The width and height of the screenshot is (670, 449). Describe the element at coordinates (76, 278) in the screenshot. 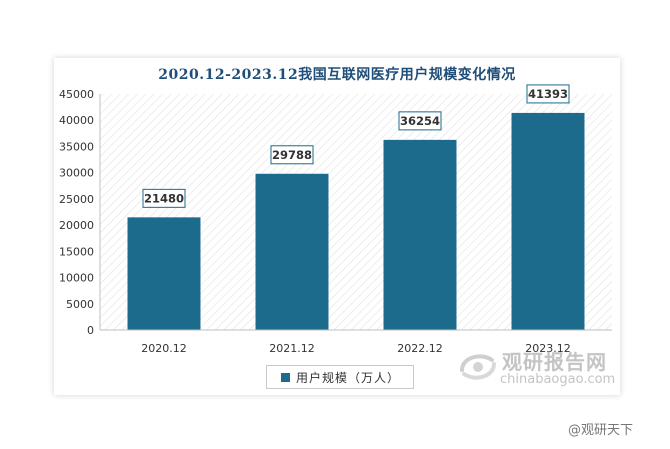

I see `y-tick-label: 10000` at that location.